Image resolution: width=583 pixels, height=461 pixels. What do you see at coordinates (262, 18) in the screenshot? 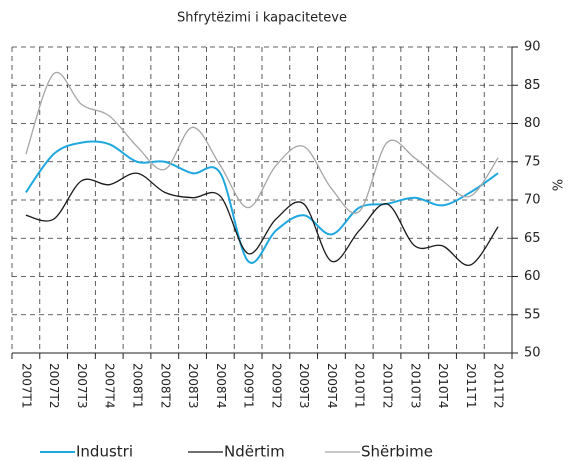
I see `chart-title: Shfrytëzimi i kapaciteteve` at bounding box center [262, 18].